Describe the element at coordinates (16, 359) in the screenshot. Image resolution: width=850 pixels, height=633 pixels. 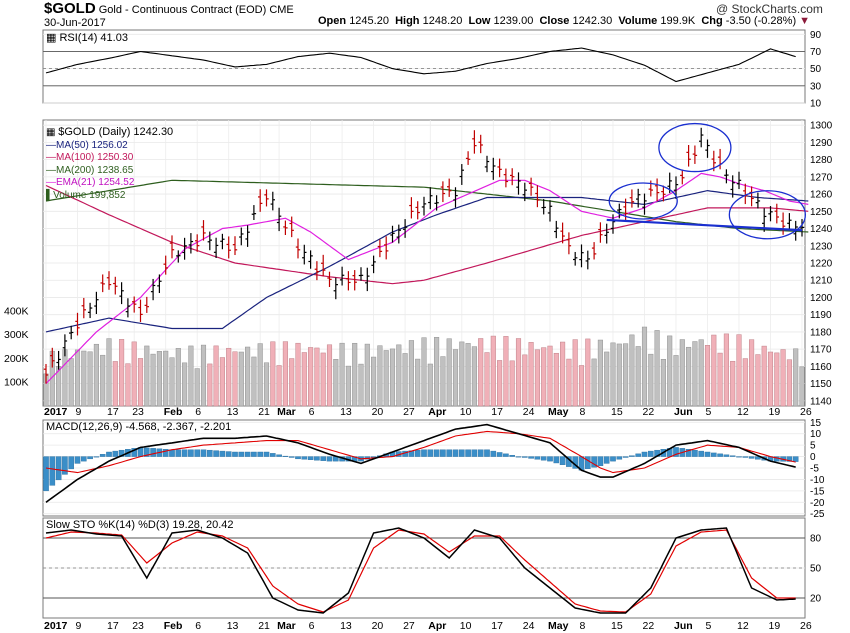
I see `volume-tick-label: 200K` at that location.